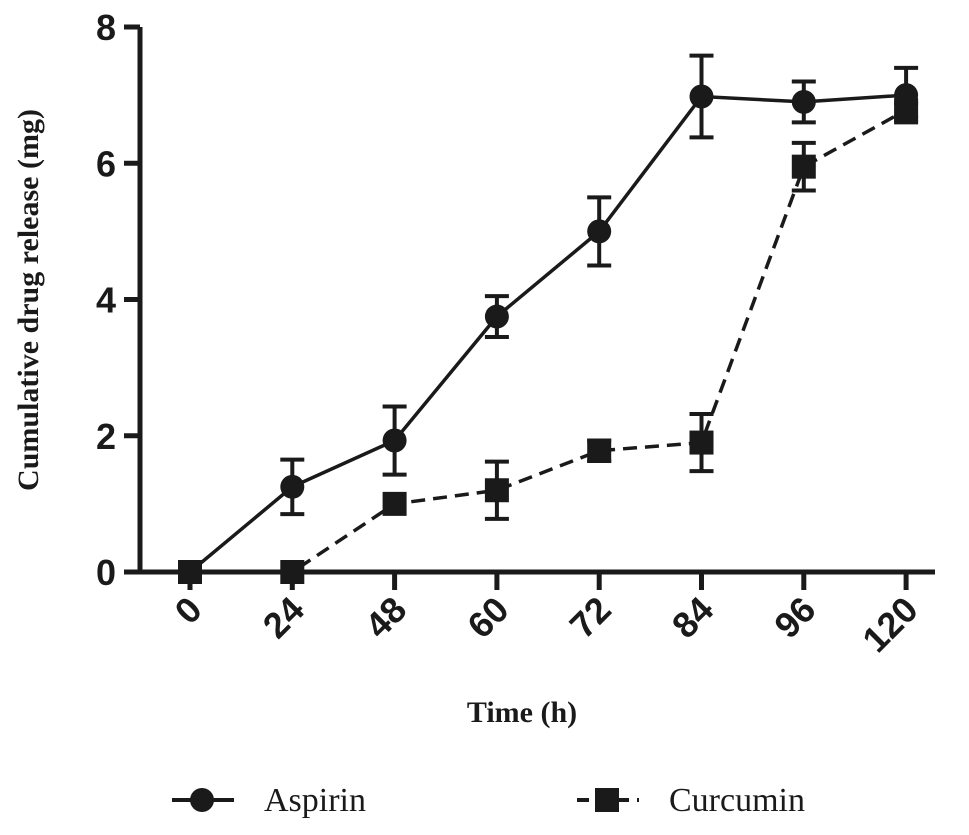 This screenshot has width=969, height=835. What do you see at coordinates (590, 617) in the screenshot?
I see `x-tick-label: 72` at bounding box center [590, 617].